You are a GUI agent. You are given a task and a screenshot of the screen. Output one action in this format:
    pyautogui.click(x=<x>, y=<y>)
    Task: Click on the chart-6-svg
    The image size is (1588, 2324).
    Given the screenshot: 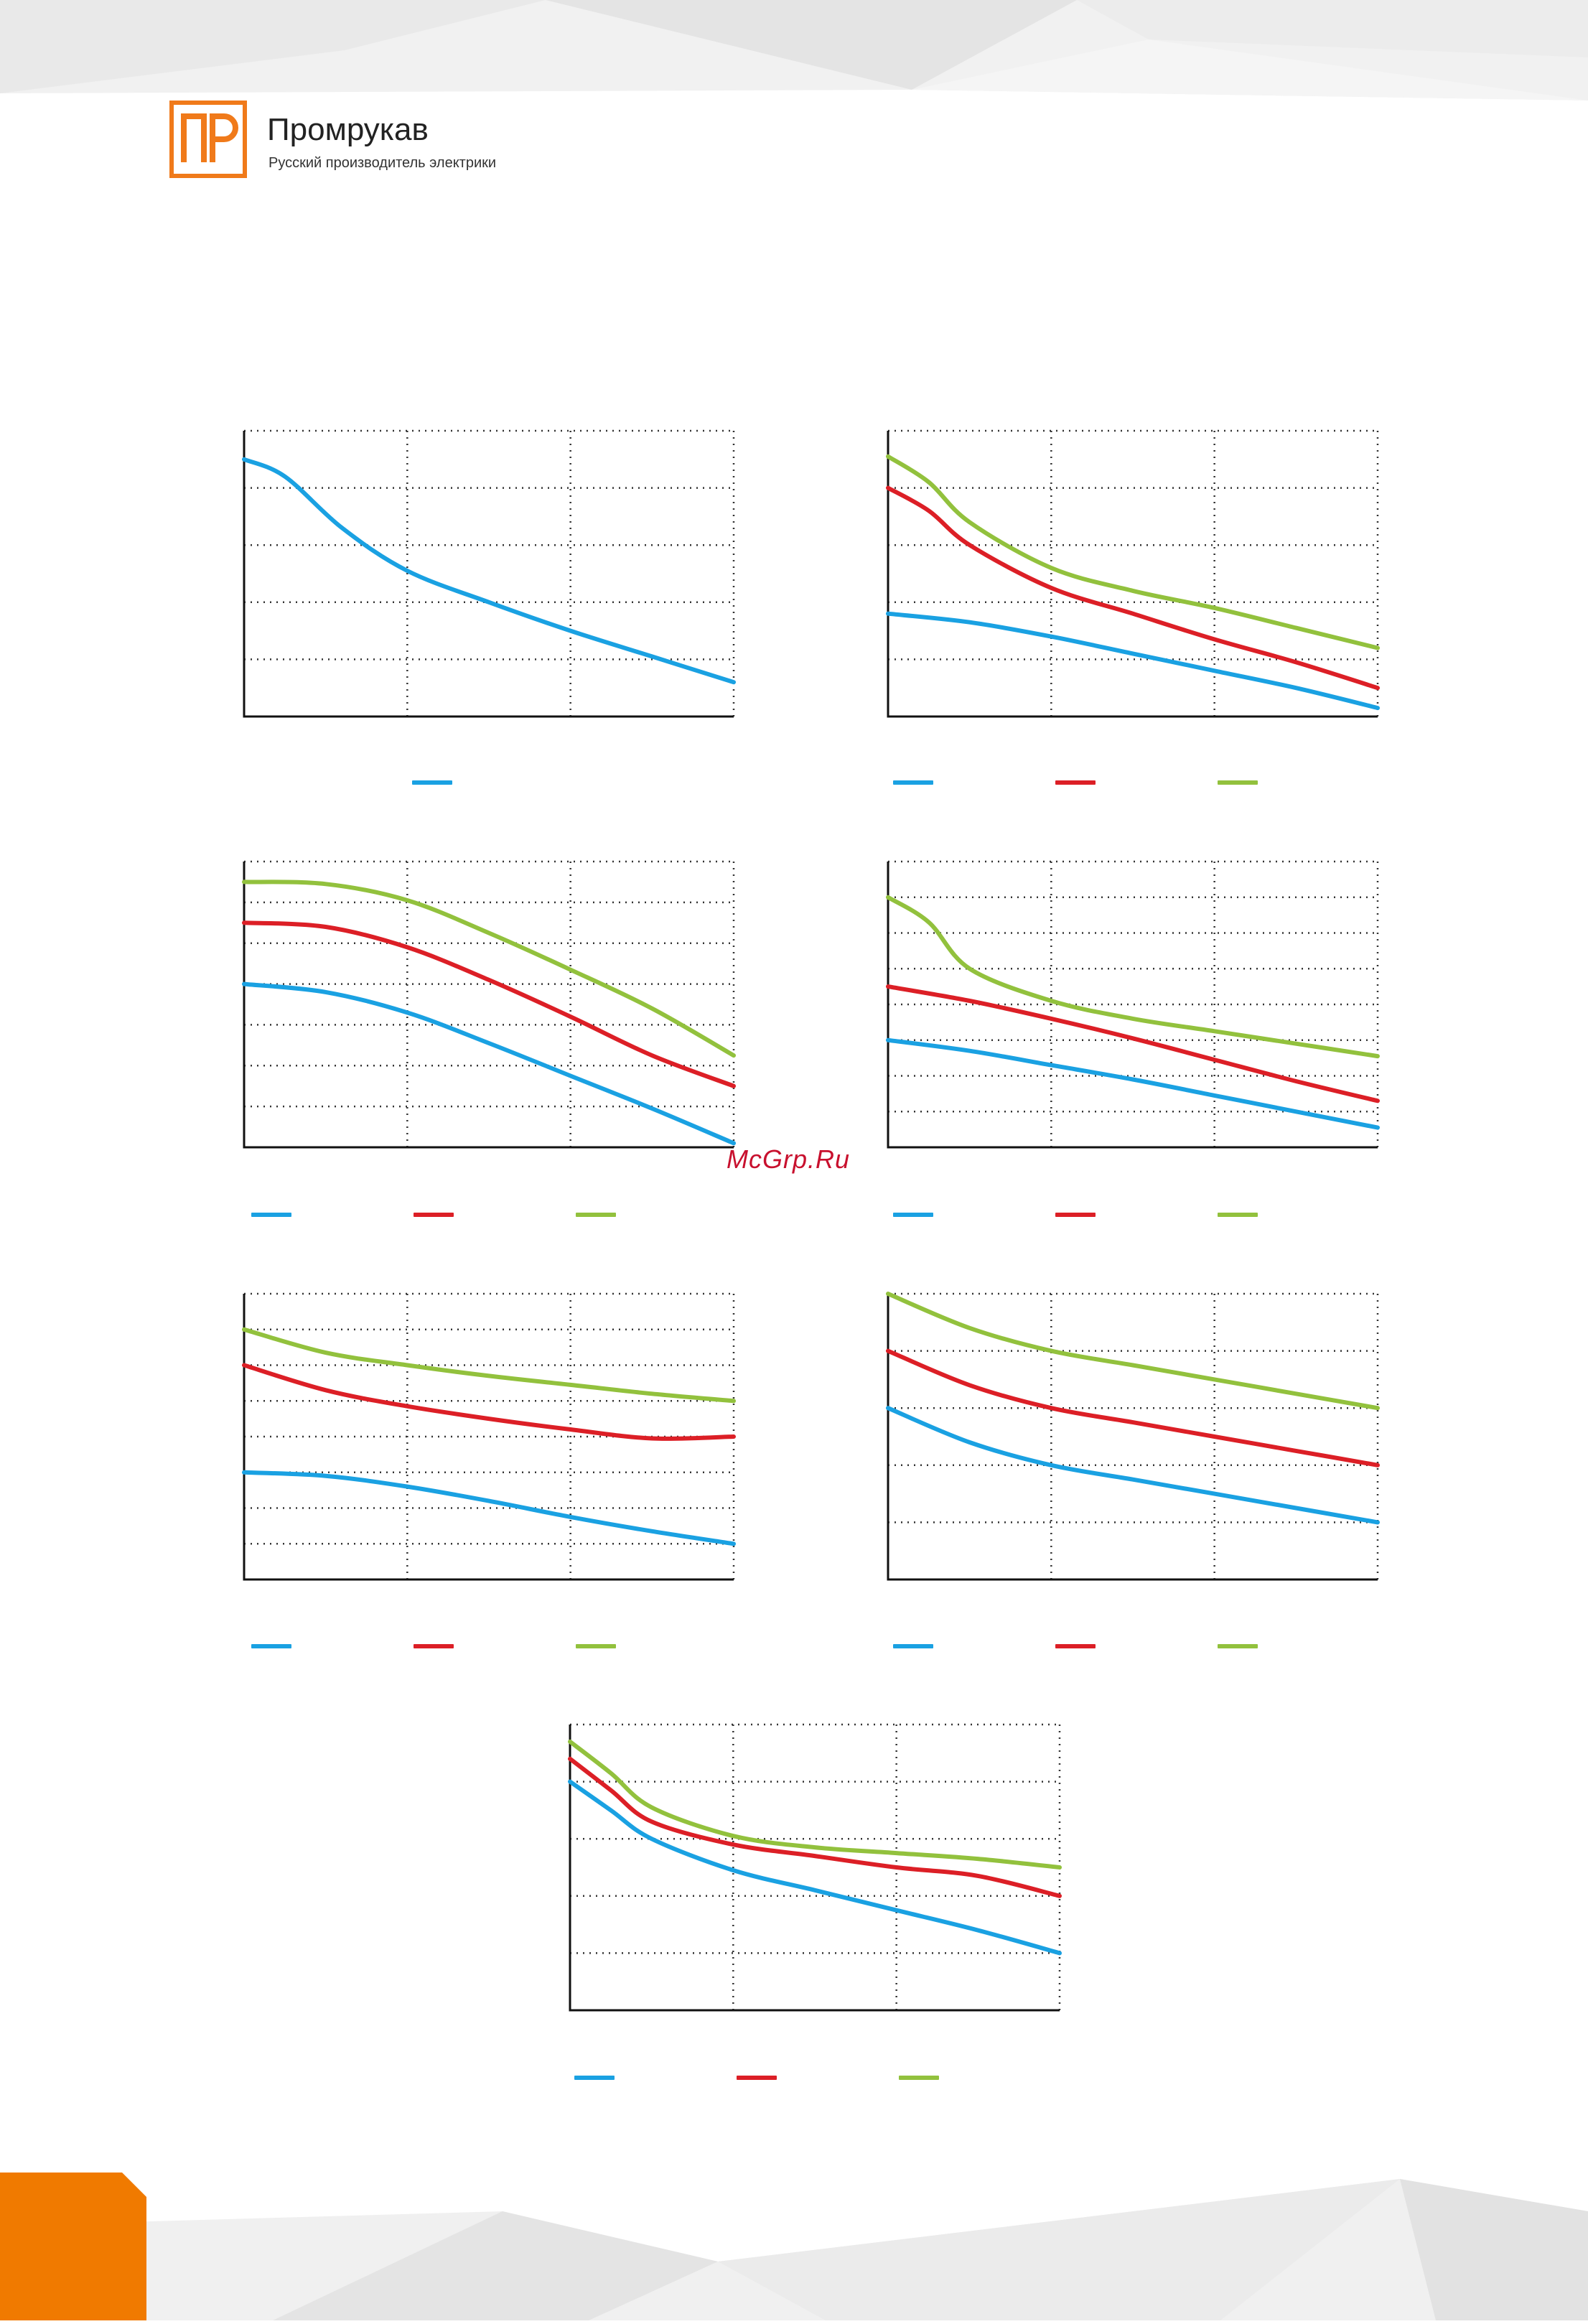 What is the action you would take?
    pyautogui.click(x=1133, y=1436)
    